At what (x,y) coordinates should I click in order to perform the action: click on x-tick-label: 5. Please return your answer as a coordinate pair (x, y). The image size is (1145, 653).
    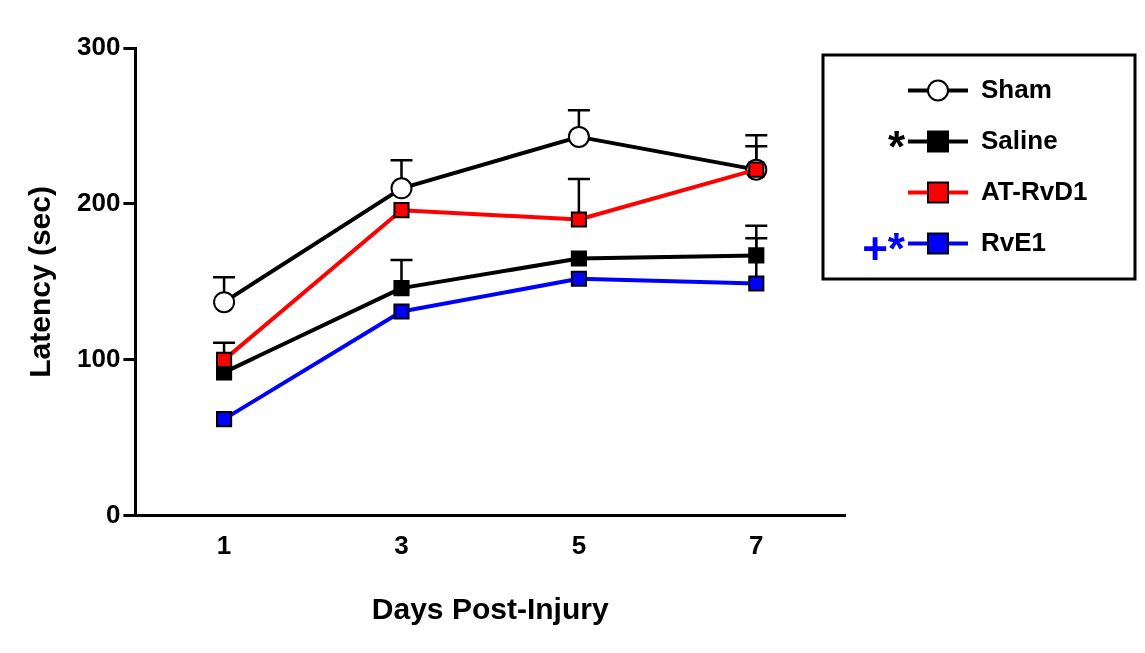
    Looking at the image, I should click on (579, 544).